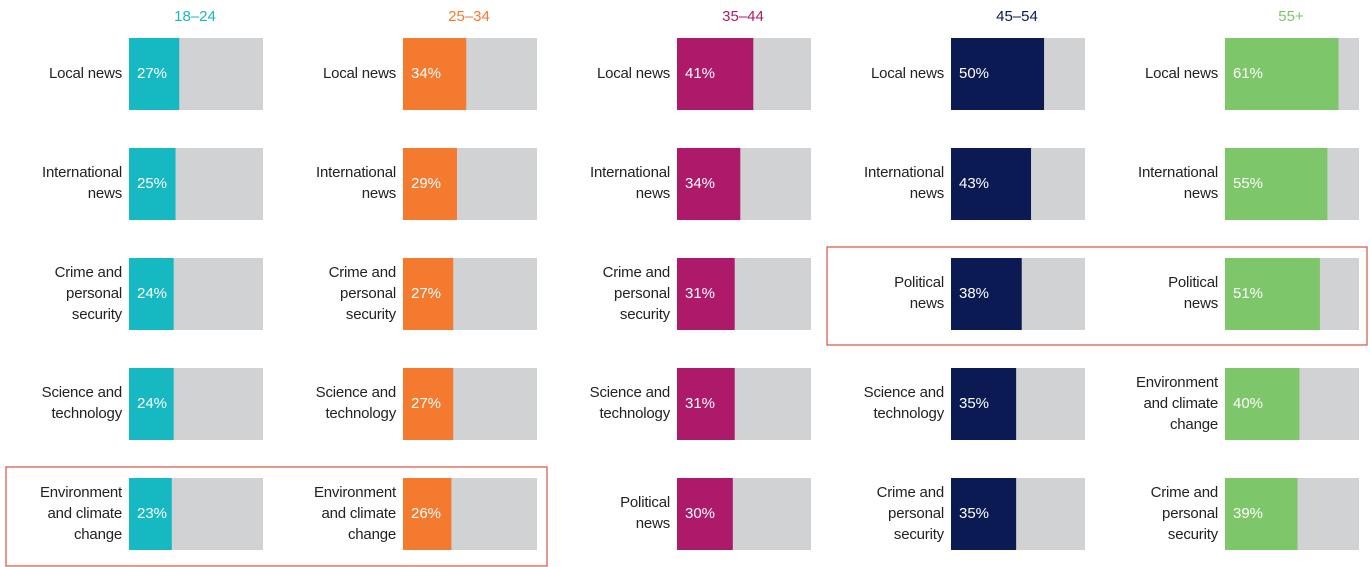 Image resolution: width=1370 pixels, height=567 pixels. I want to click on value-label: 39%, so click(1248, 513).